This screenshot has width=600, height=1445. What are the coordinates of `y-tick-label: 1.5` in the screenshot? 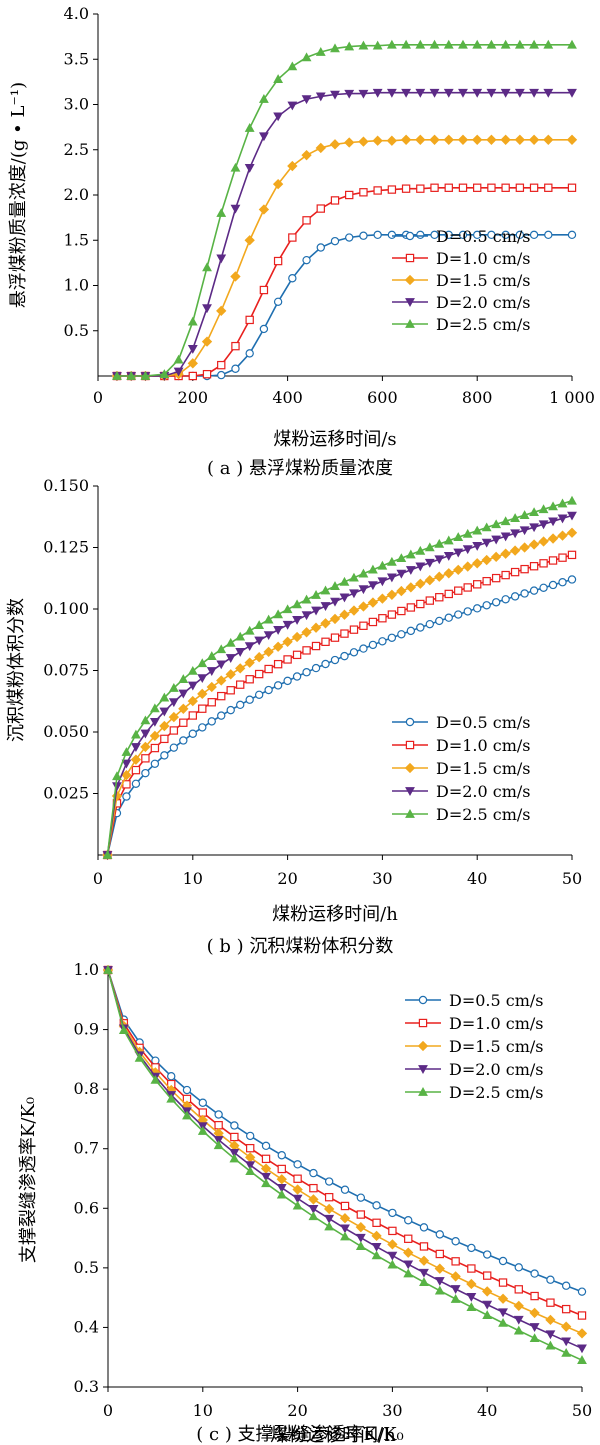 It's located at (76, 239).